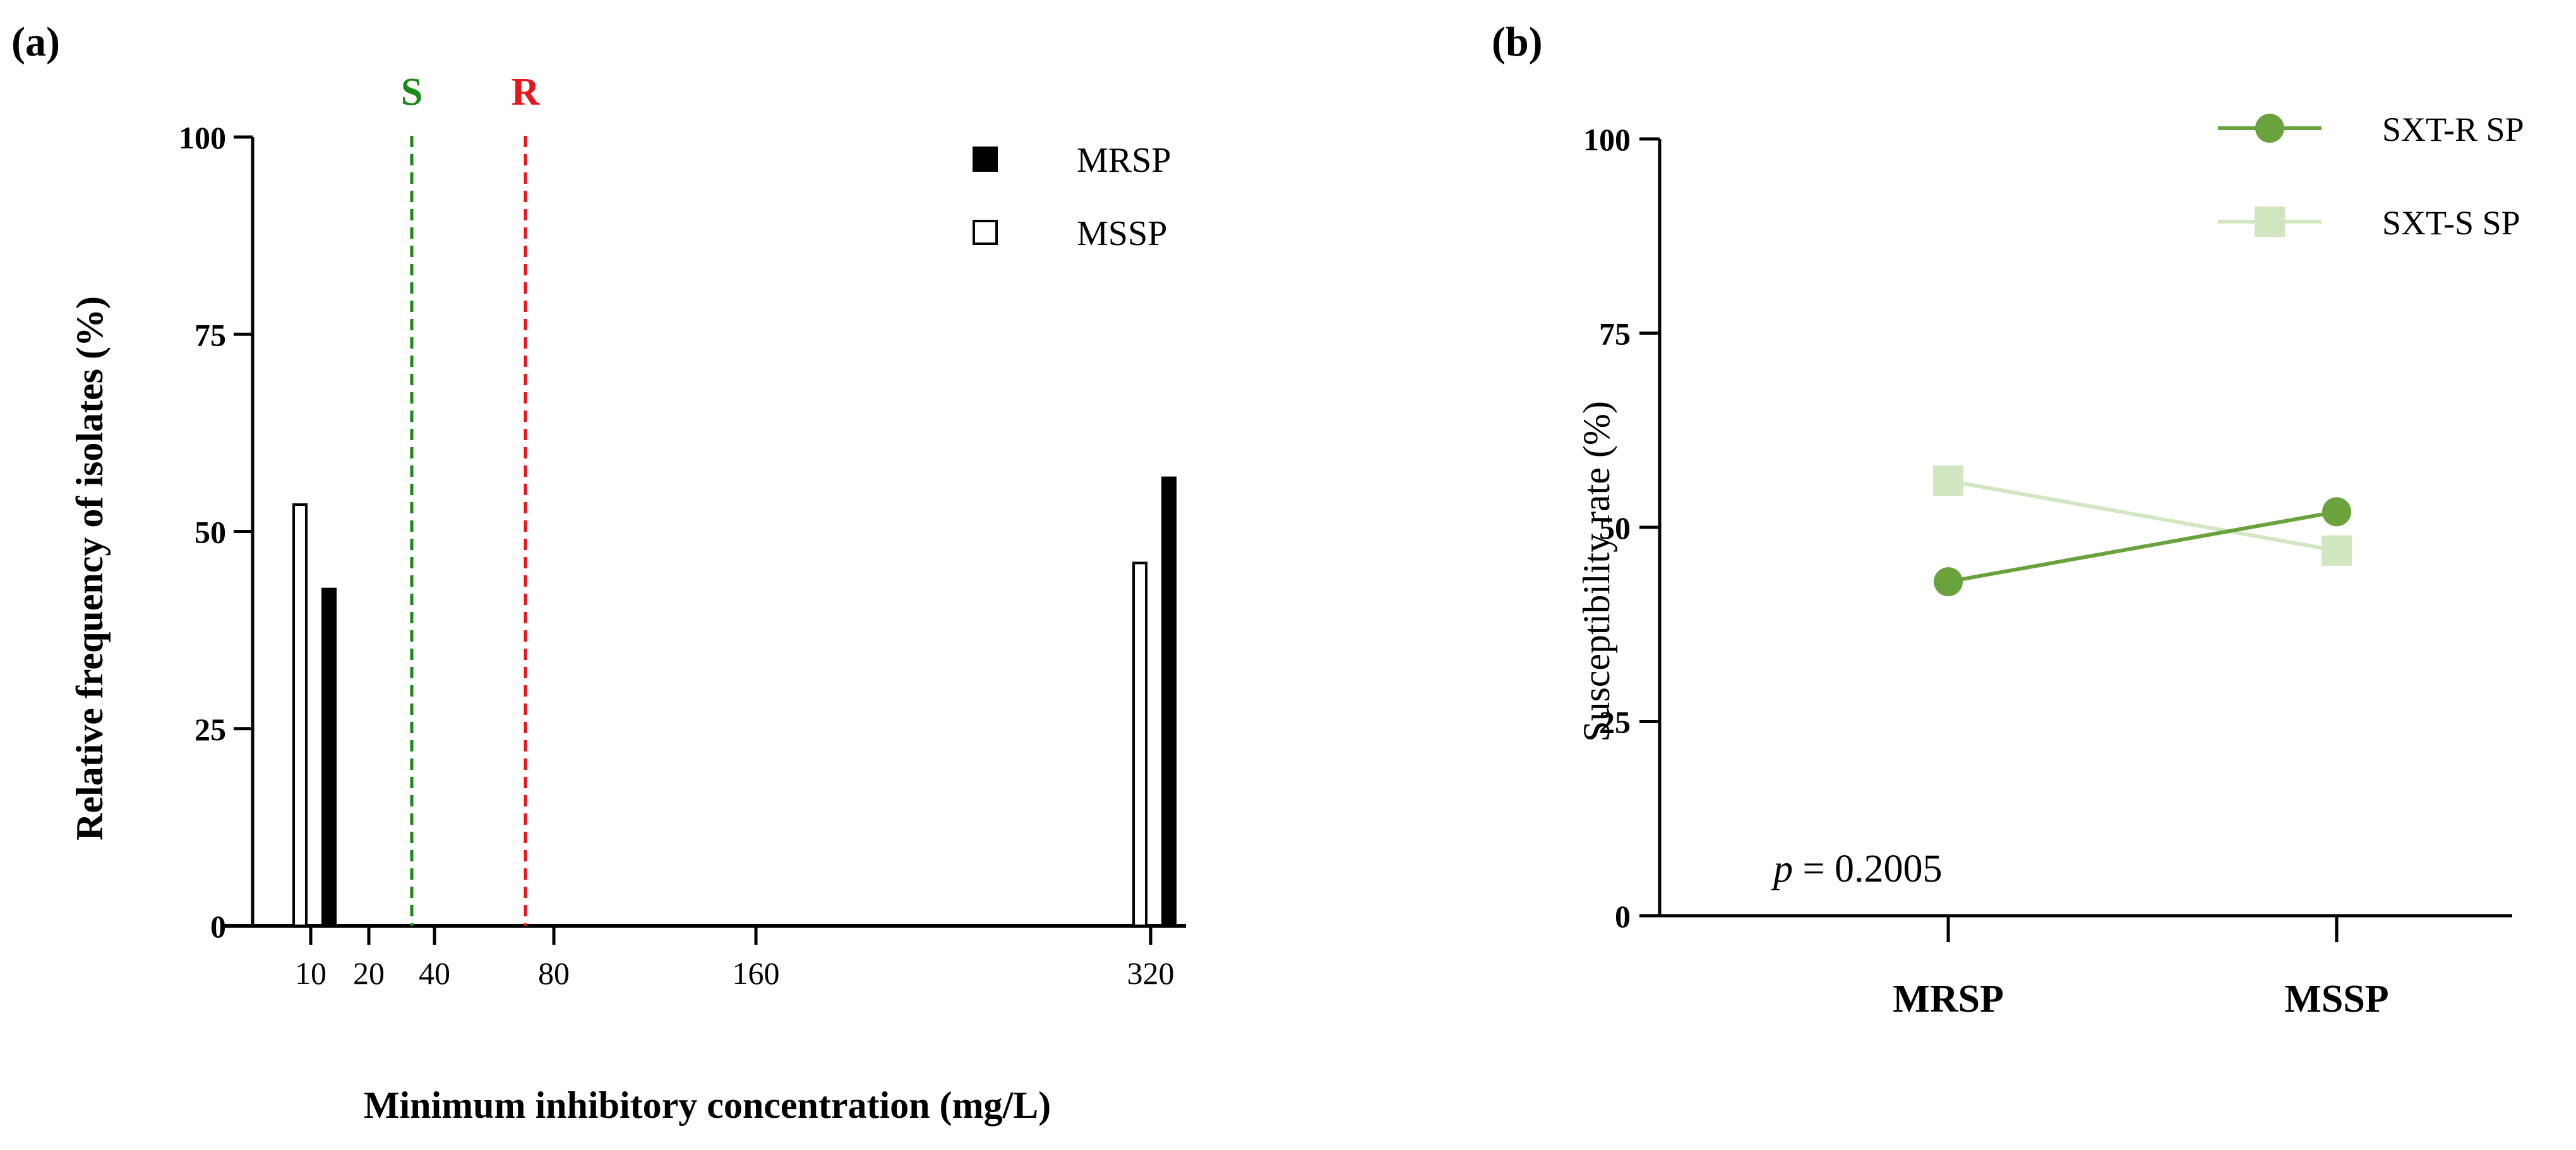 The height and width of the screenshot is (1150, 2576). Describe the element at coordinates (1948, 1000) in the screenshot. I see `panel-b-x-tick-label-mrsp: MRSP` at that location.